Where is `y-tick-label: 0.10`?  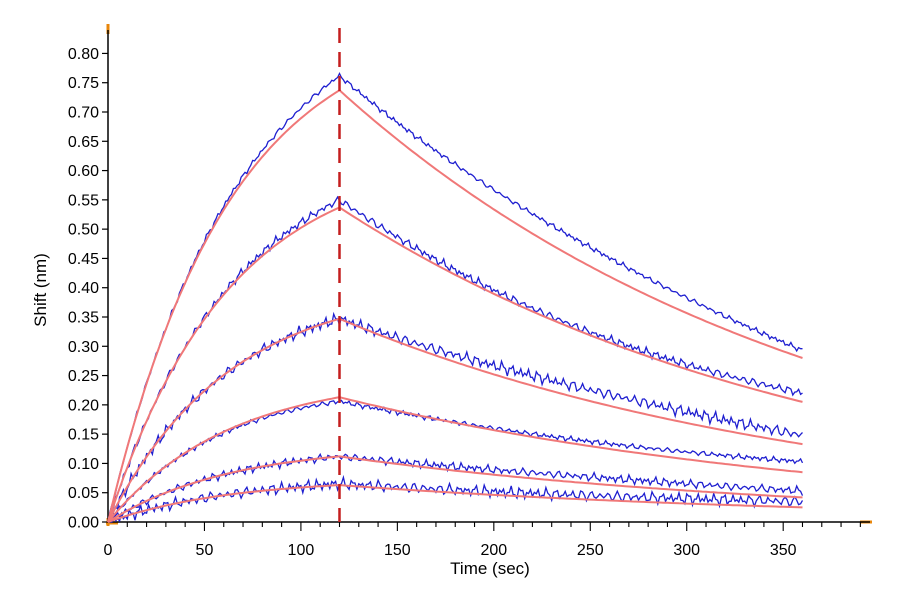
y-tick-label: 0.10 is located at coordinates (83, 464).